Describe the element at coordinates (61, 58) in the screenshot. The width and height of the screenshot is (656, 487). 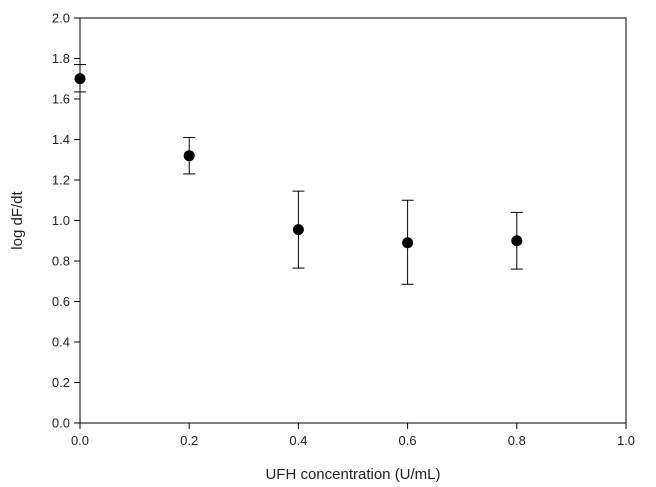
I see `y-tick-label: 1.8` at that location.